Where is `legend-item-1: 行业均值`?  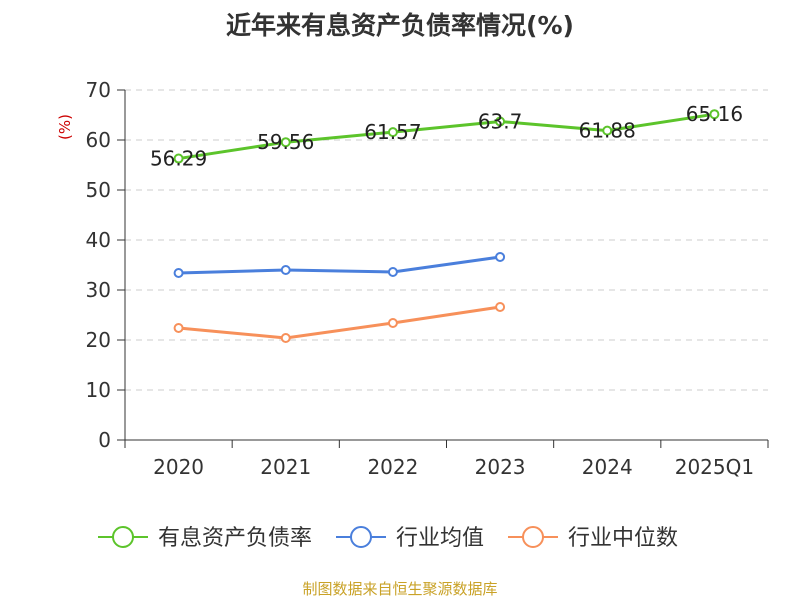
legend-item-1: 行业均值 is located at coordinates (410, 538).